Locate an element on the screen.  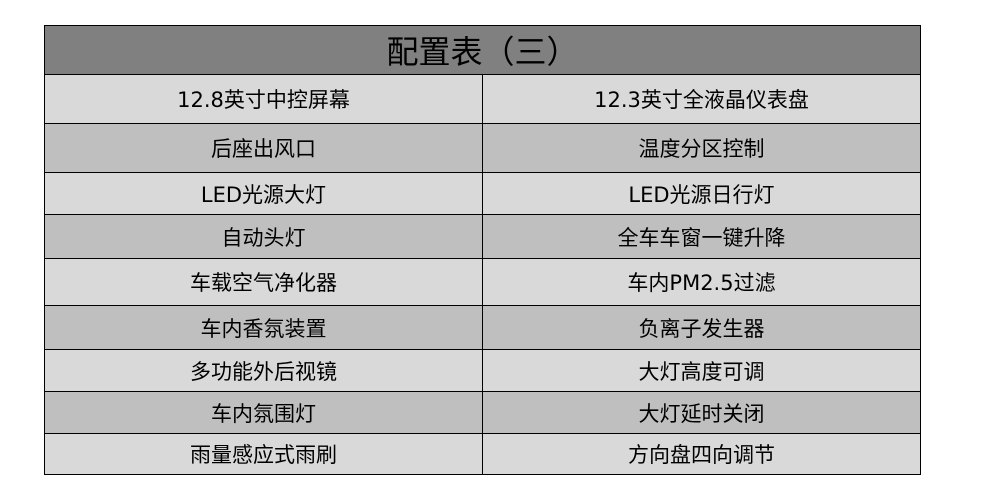
feature-cell-right: 12.3英寸全液晶仪表盘 is located at coordinates (701, 99).